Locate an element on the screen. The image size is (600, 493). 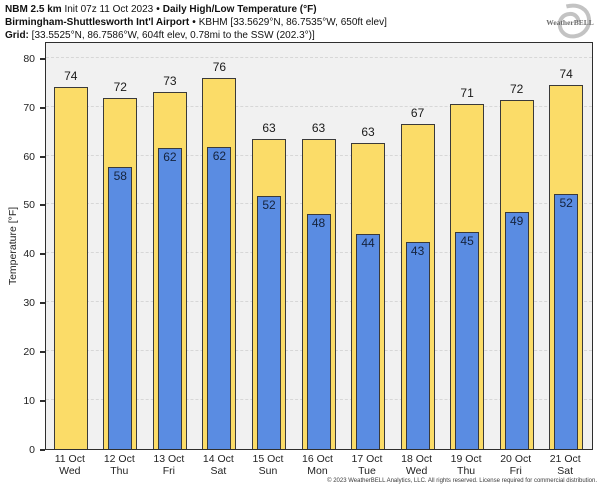
y-tick-label: 50 is located at coordinates (29, 205).